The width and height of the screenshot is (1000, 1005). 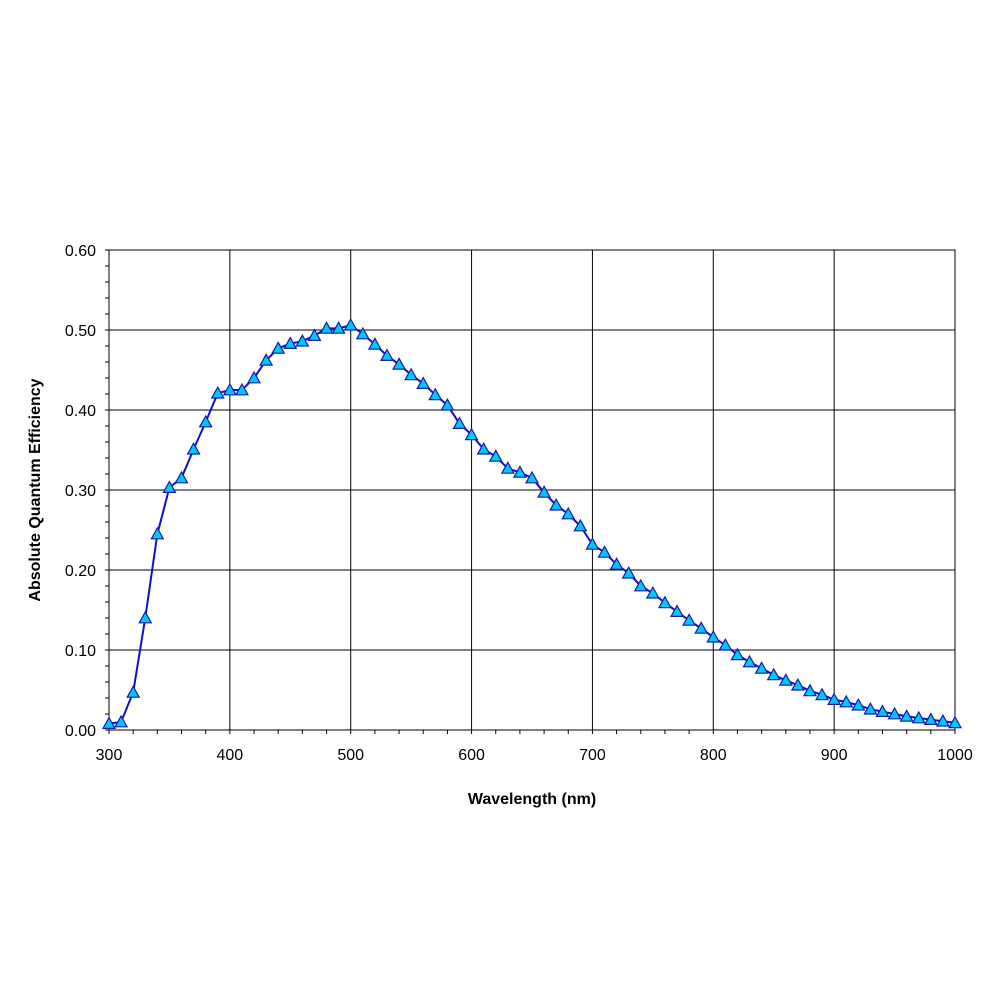 I want to click on x-tick-label: 400, so click(x=230, y=755).